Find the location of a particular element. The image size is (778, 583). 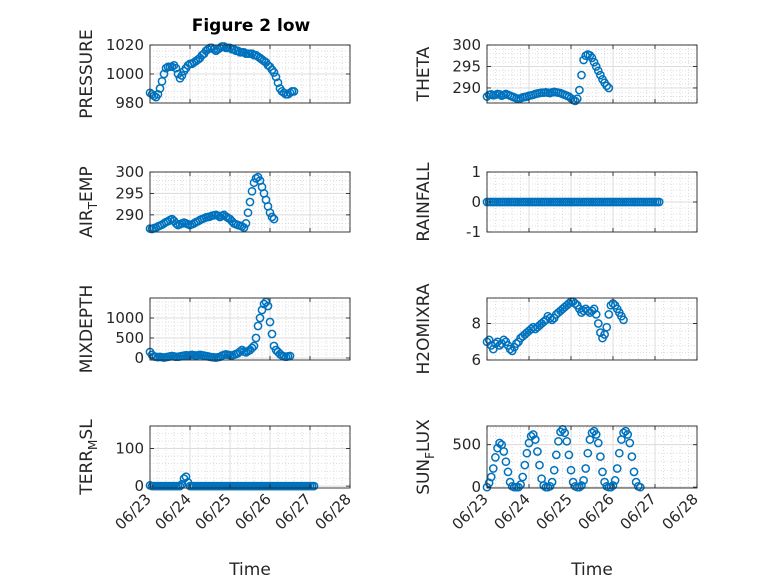

y-axis-label: THETA is located at coordinates (424, 74).